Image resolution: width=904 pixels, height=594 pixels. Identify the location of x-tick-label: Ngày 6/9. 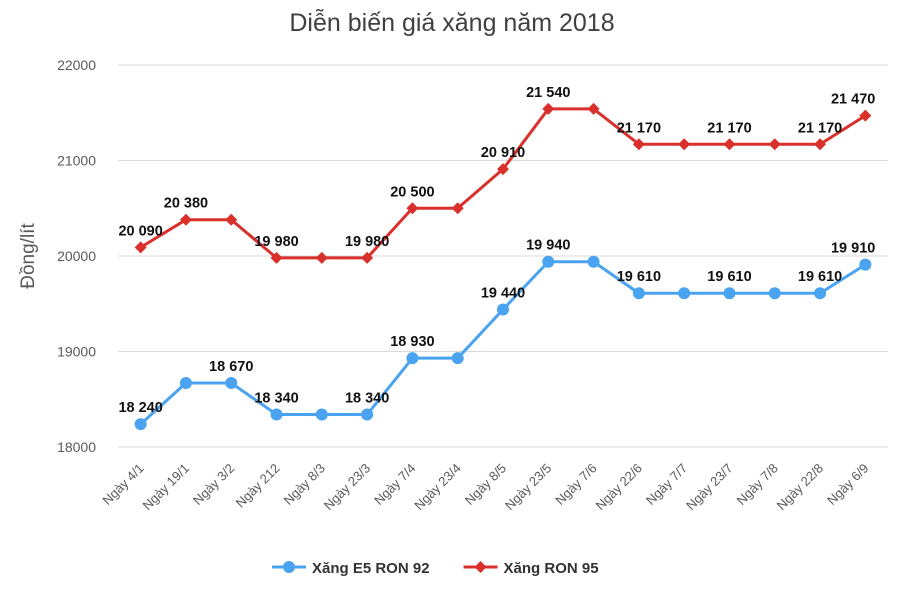
(847, 484).